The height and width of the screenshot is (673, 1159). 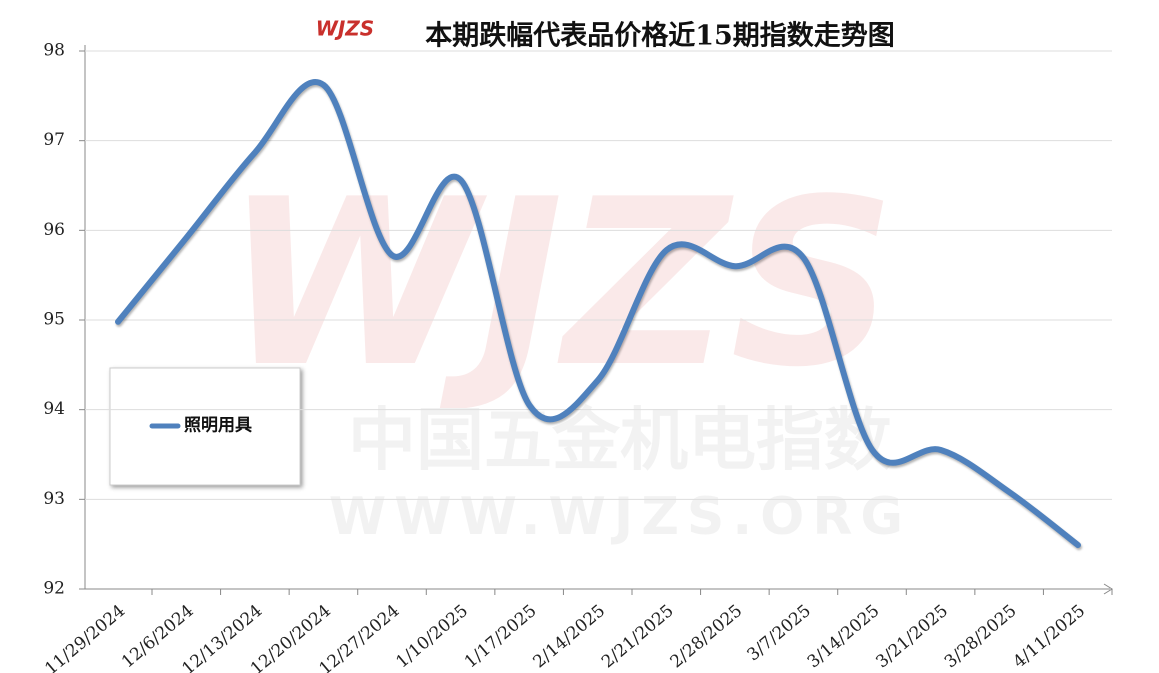 I want to click on y-tick-label: 97, so click(x=54, y=140).